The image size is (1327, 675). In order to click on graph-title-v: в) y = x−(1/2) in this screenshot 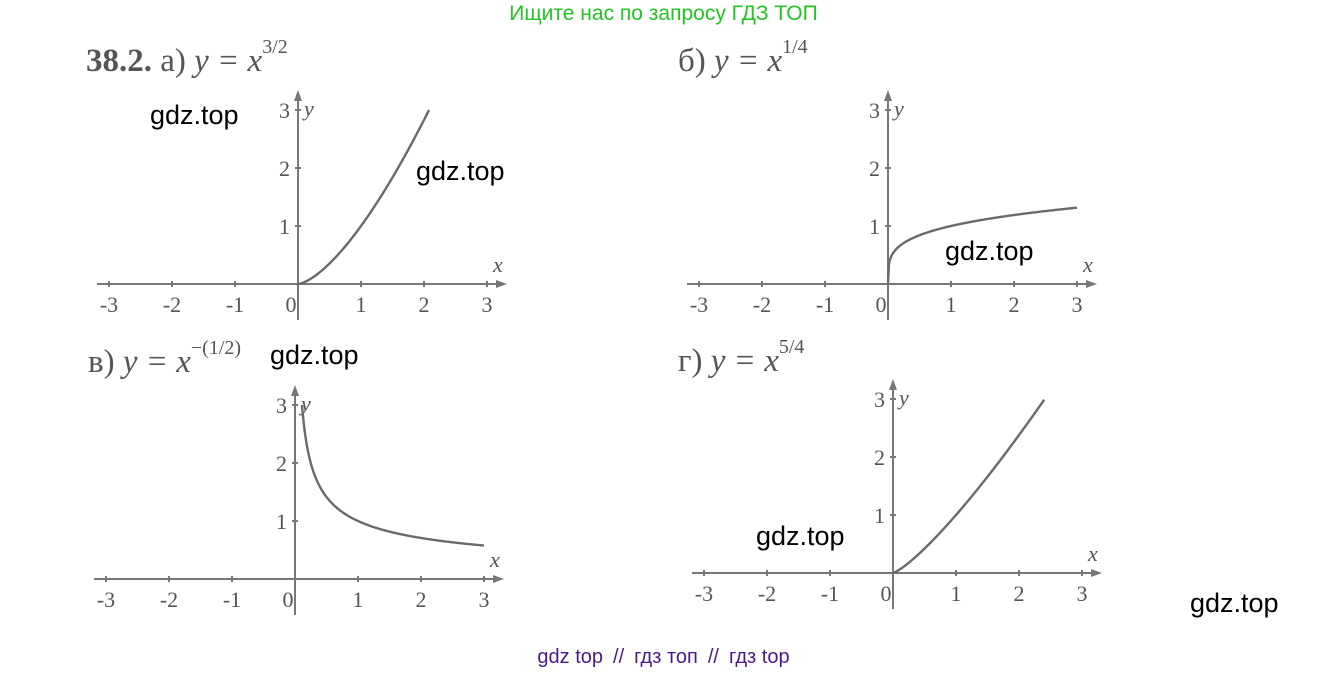, I will do `click(164, 359)`.